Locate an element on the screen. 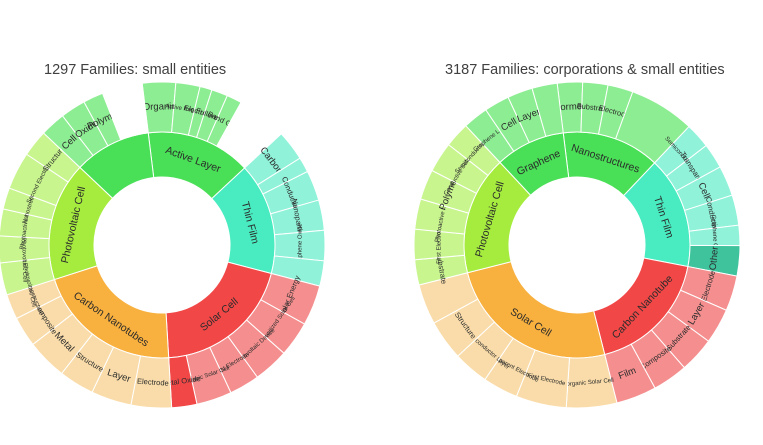  outer-segment-label: Active Region is located at coordinates (184, 109).